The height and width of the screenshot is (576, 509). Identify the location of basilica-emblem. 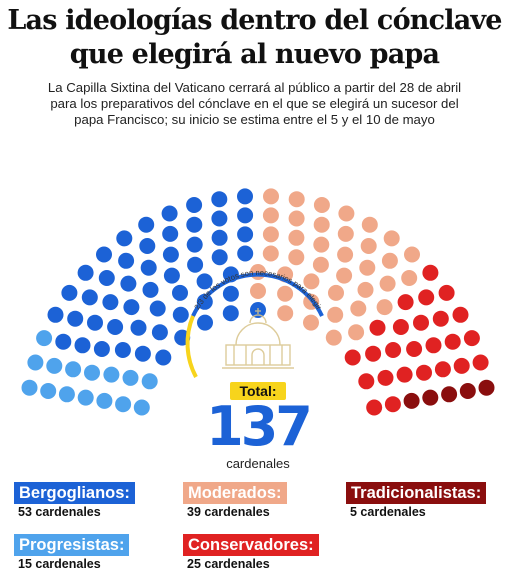
(258, 338).